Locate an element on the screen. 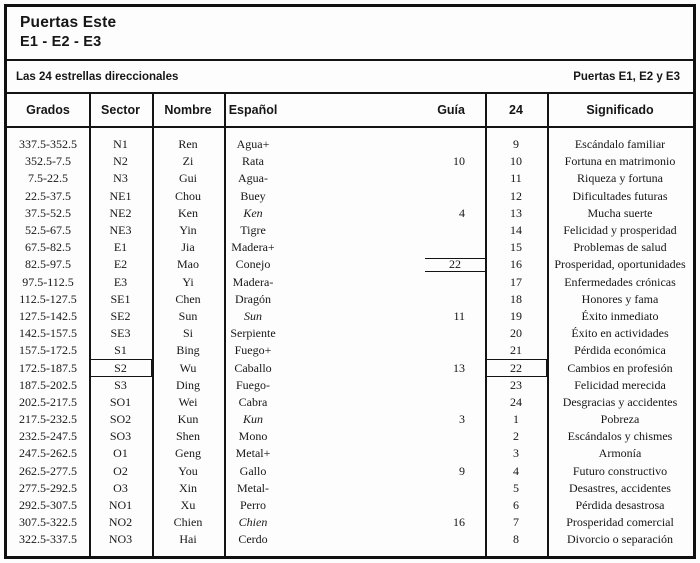 The height and width of the screenshot is (563, 700). cell-significado: Pérdida económica is located at coordinates (620, 350).